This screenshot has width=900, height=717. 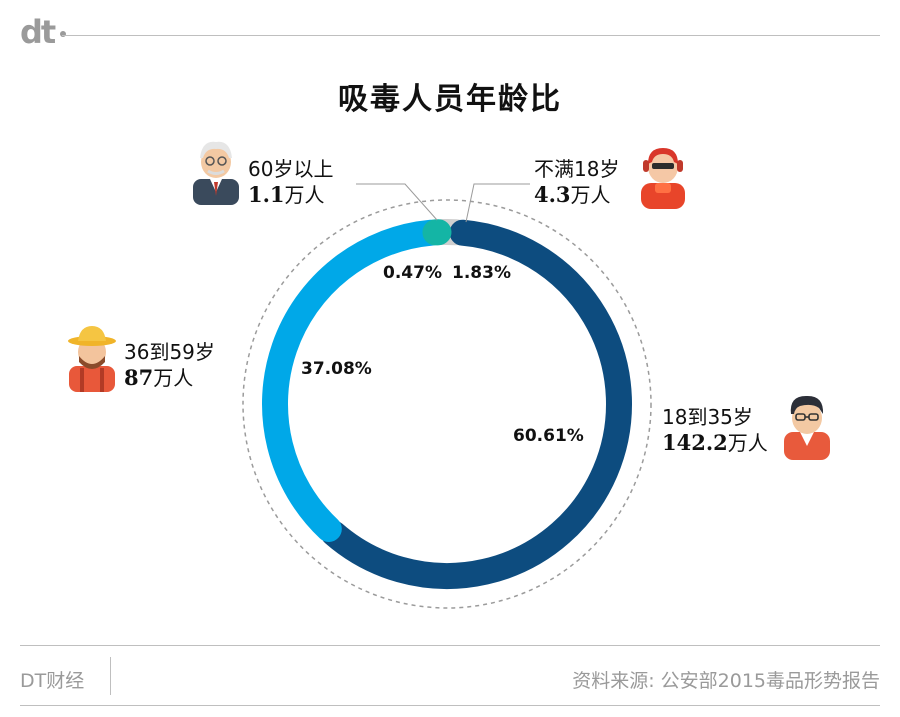 I want to click on footer-divider-bottom, so click(x=450, y=705).